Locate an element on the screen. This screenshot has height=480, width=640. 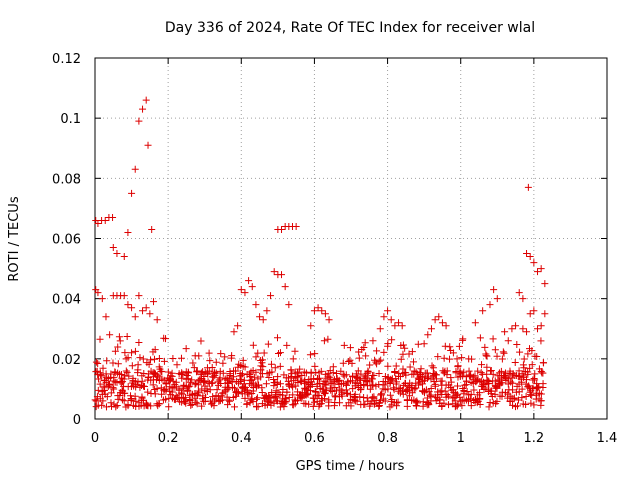
y-tick-label: 0.08 is located at coordinates (66, 179).